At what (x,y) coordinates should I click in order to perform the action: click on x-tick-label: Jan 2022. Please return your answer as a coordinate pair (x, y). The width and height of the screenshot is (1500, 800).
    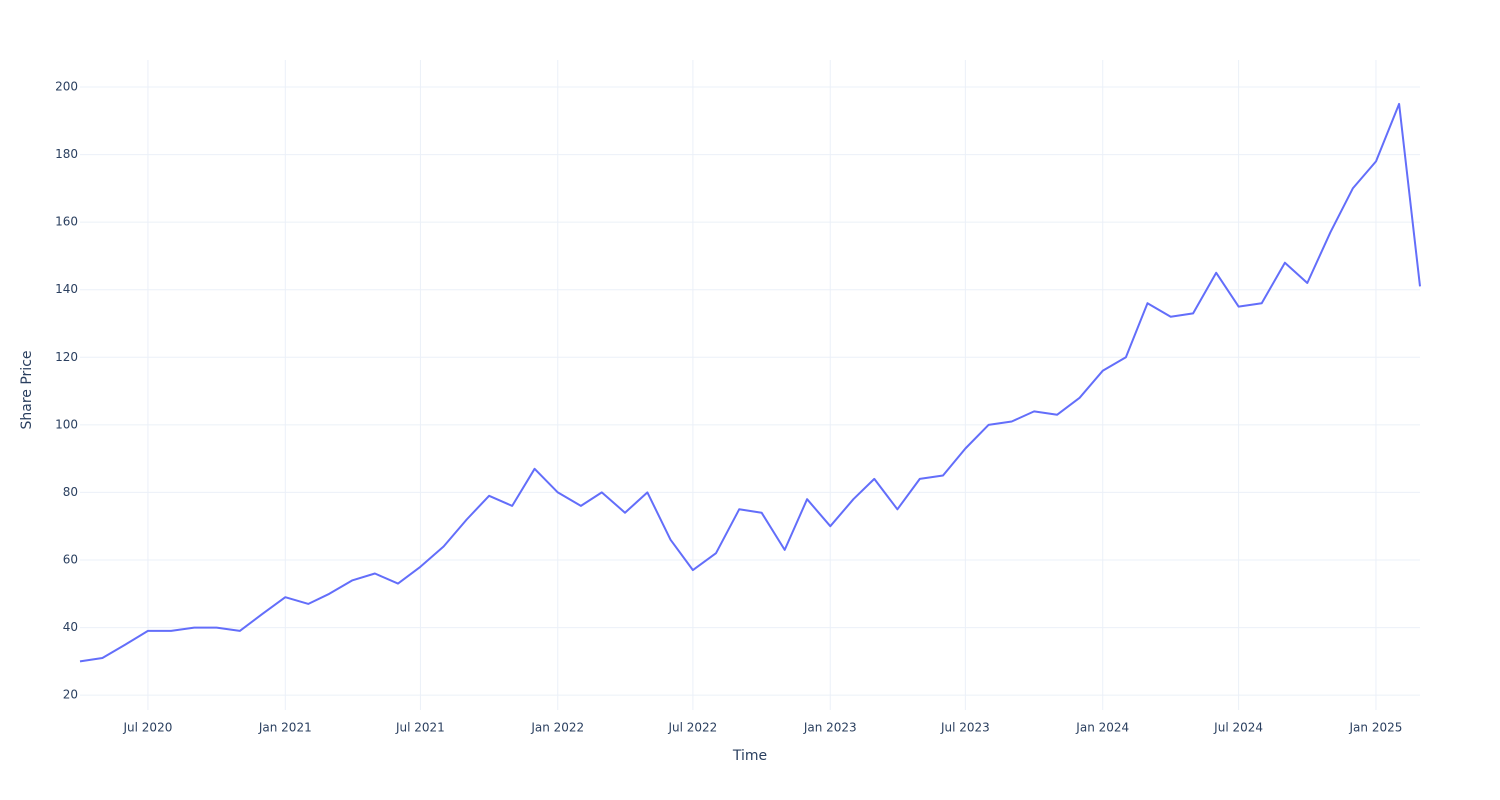
    Looking at the image, I should click on (557, 728).